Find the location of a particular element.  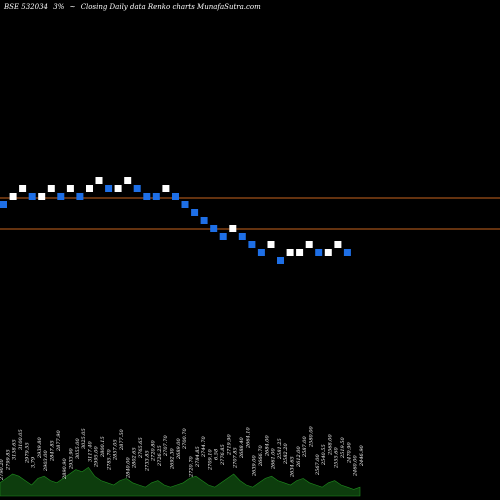

volume-label: 2580.00 is located at coordinates (312, 437).